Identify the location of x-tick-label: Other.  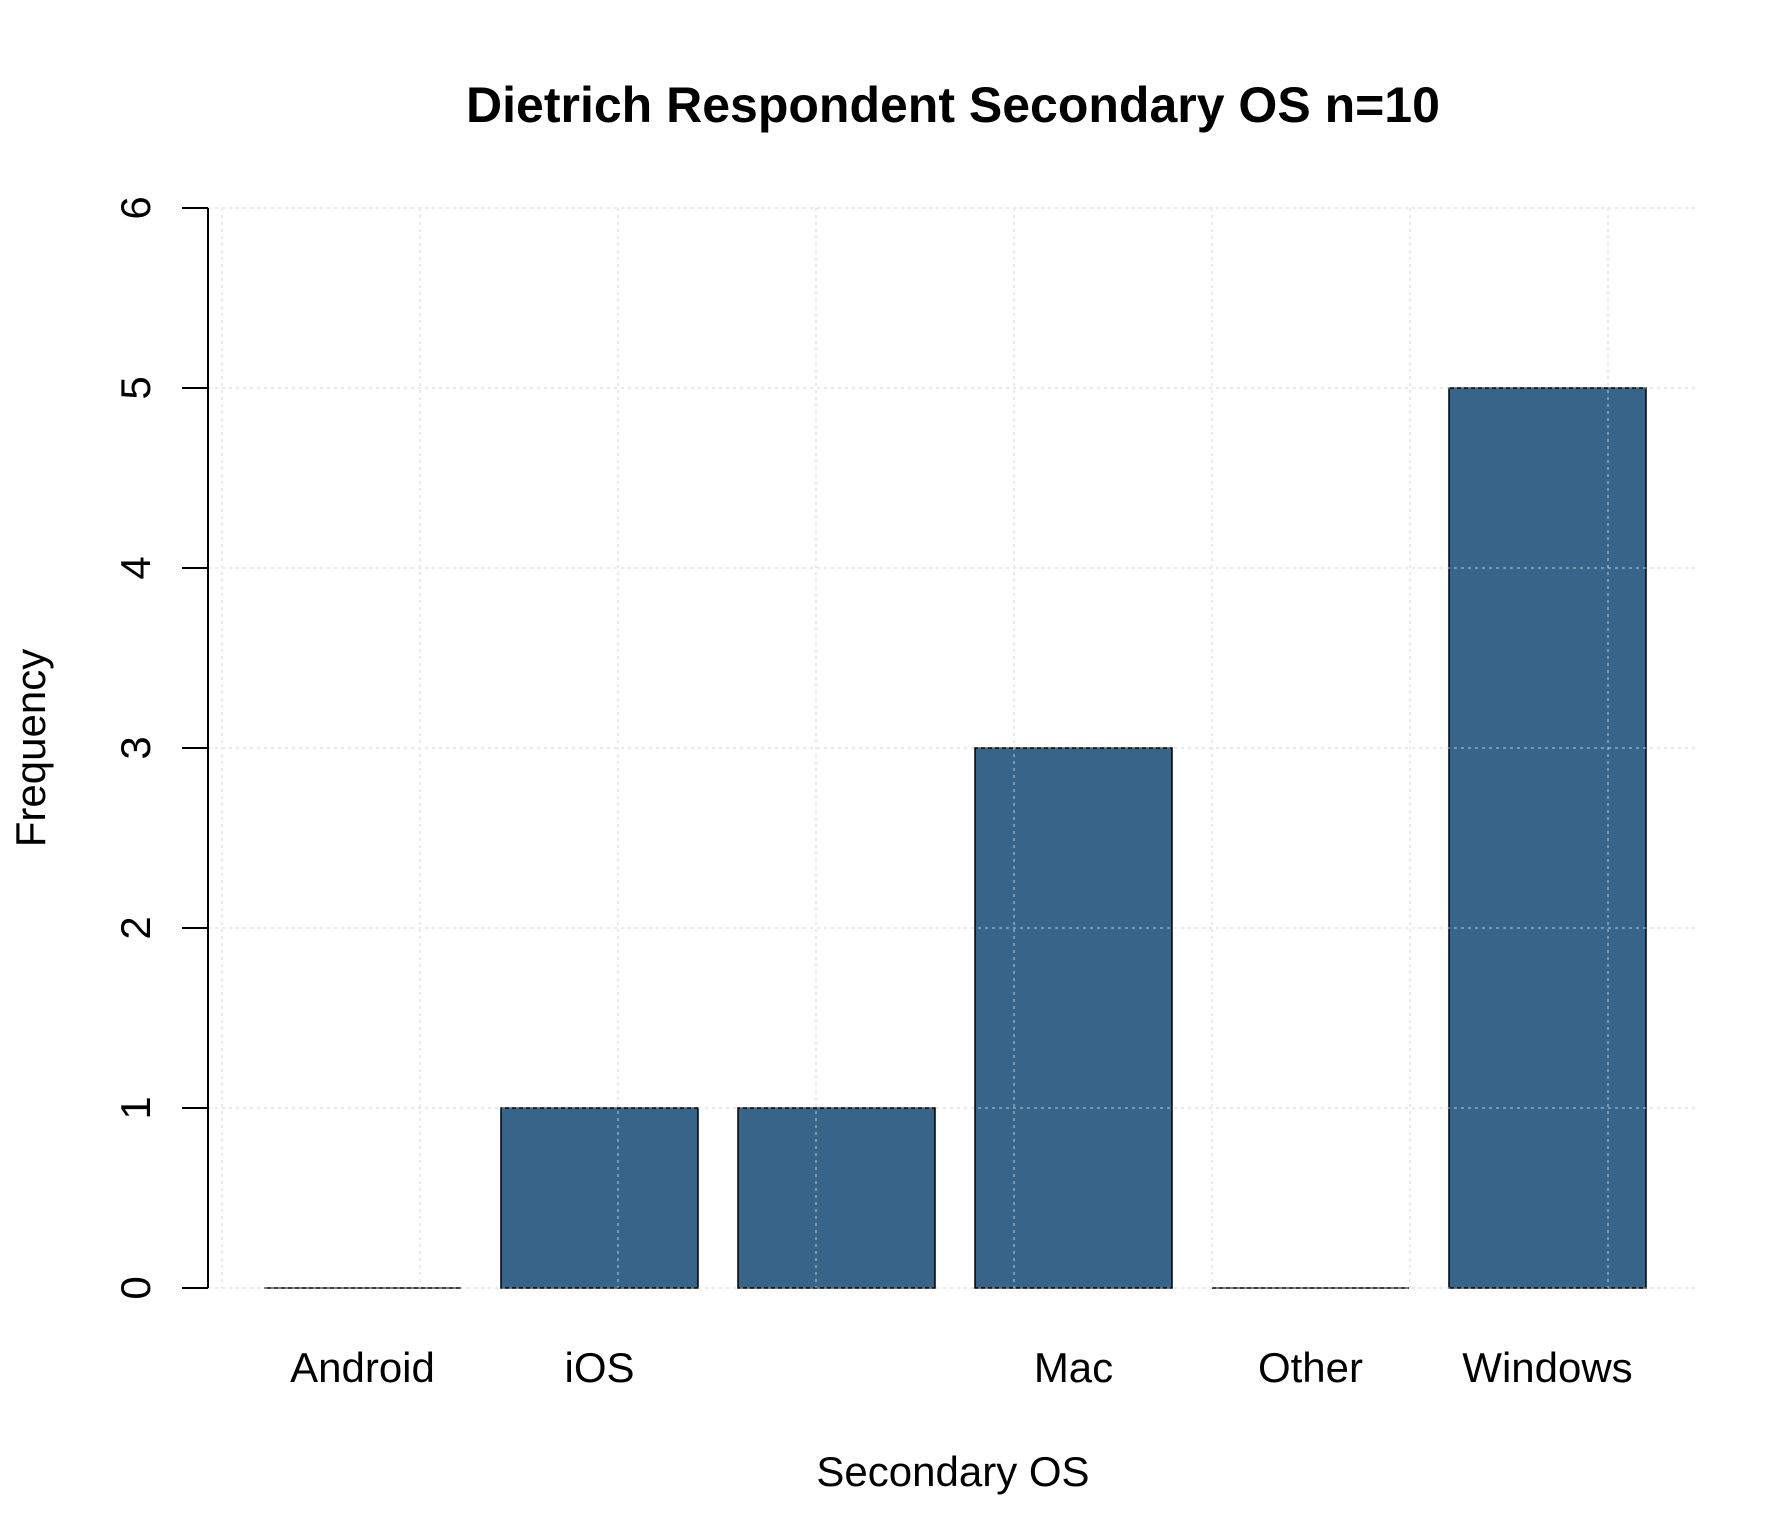
(1310, 1367).